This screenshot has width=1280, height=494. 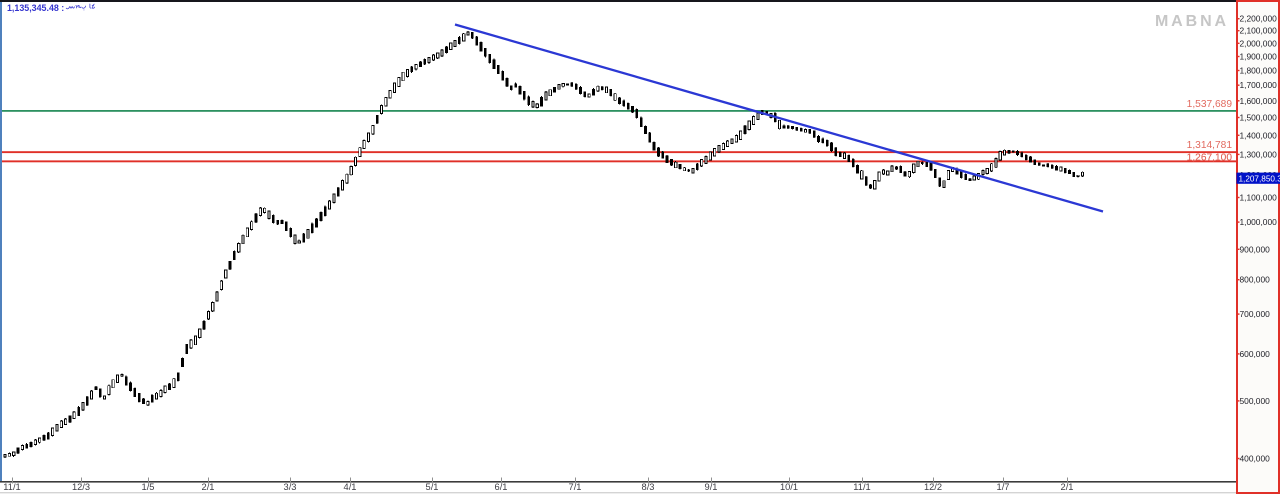 What do you see at coordinates (35, 8) in the screenshot?
I see `svg-text: 1,135,345.48 :` at bounding box center [35, 8].